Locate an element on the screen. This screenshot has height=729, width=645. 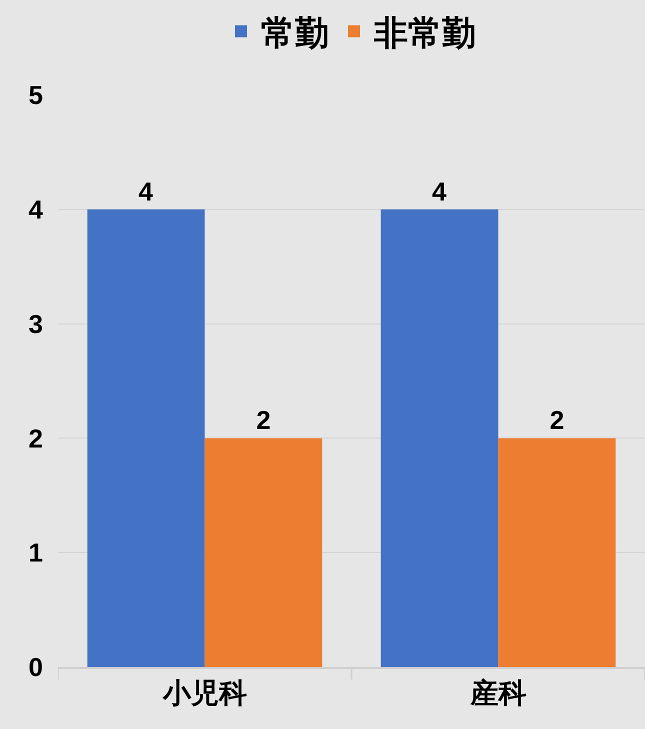
legend-label: 常勤 is located at coordinates (295, 33).